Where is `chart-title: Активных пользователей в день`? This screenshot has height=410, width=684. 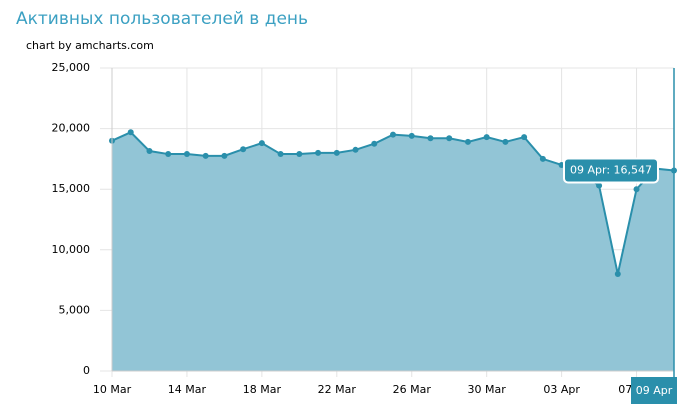 chart-title: Активных пользователей в день is located at coordinates (162, 19).